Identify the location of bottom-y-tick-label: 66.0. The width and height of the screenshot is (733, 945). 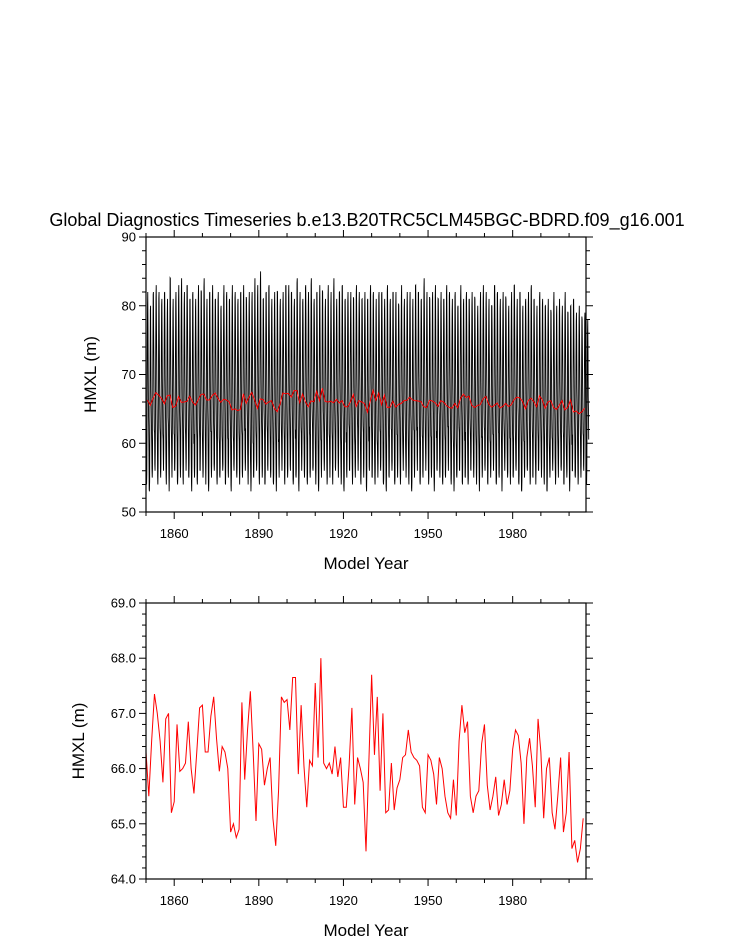
(123, 768).